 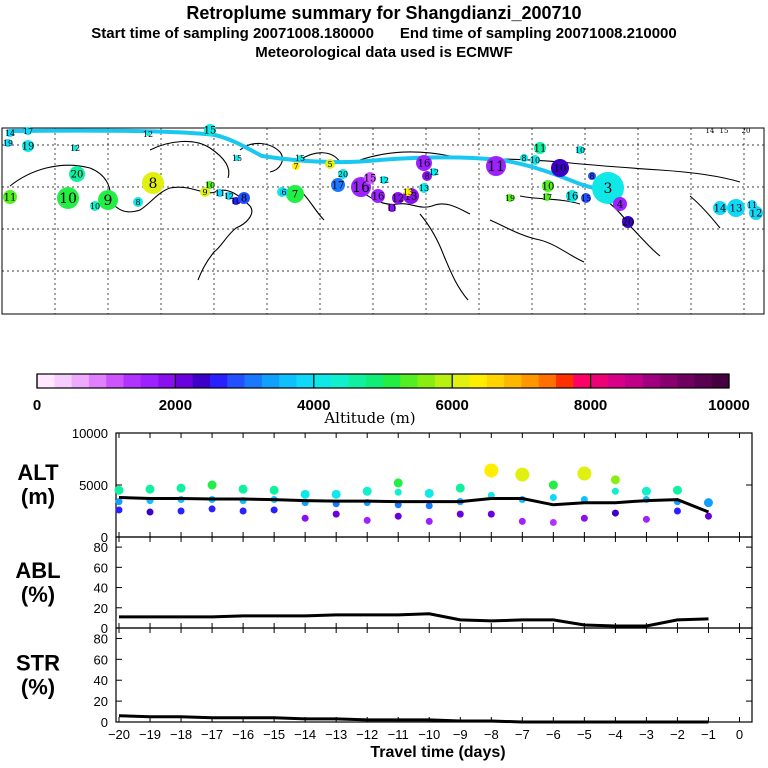 I want to click on altitude-colorbar: 0 2000 4000 6000 8000 10000 Altitude (m), so click(x=391, y=400).